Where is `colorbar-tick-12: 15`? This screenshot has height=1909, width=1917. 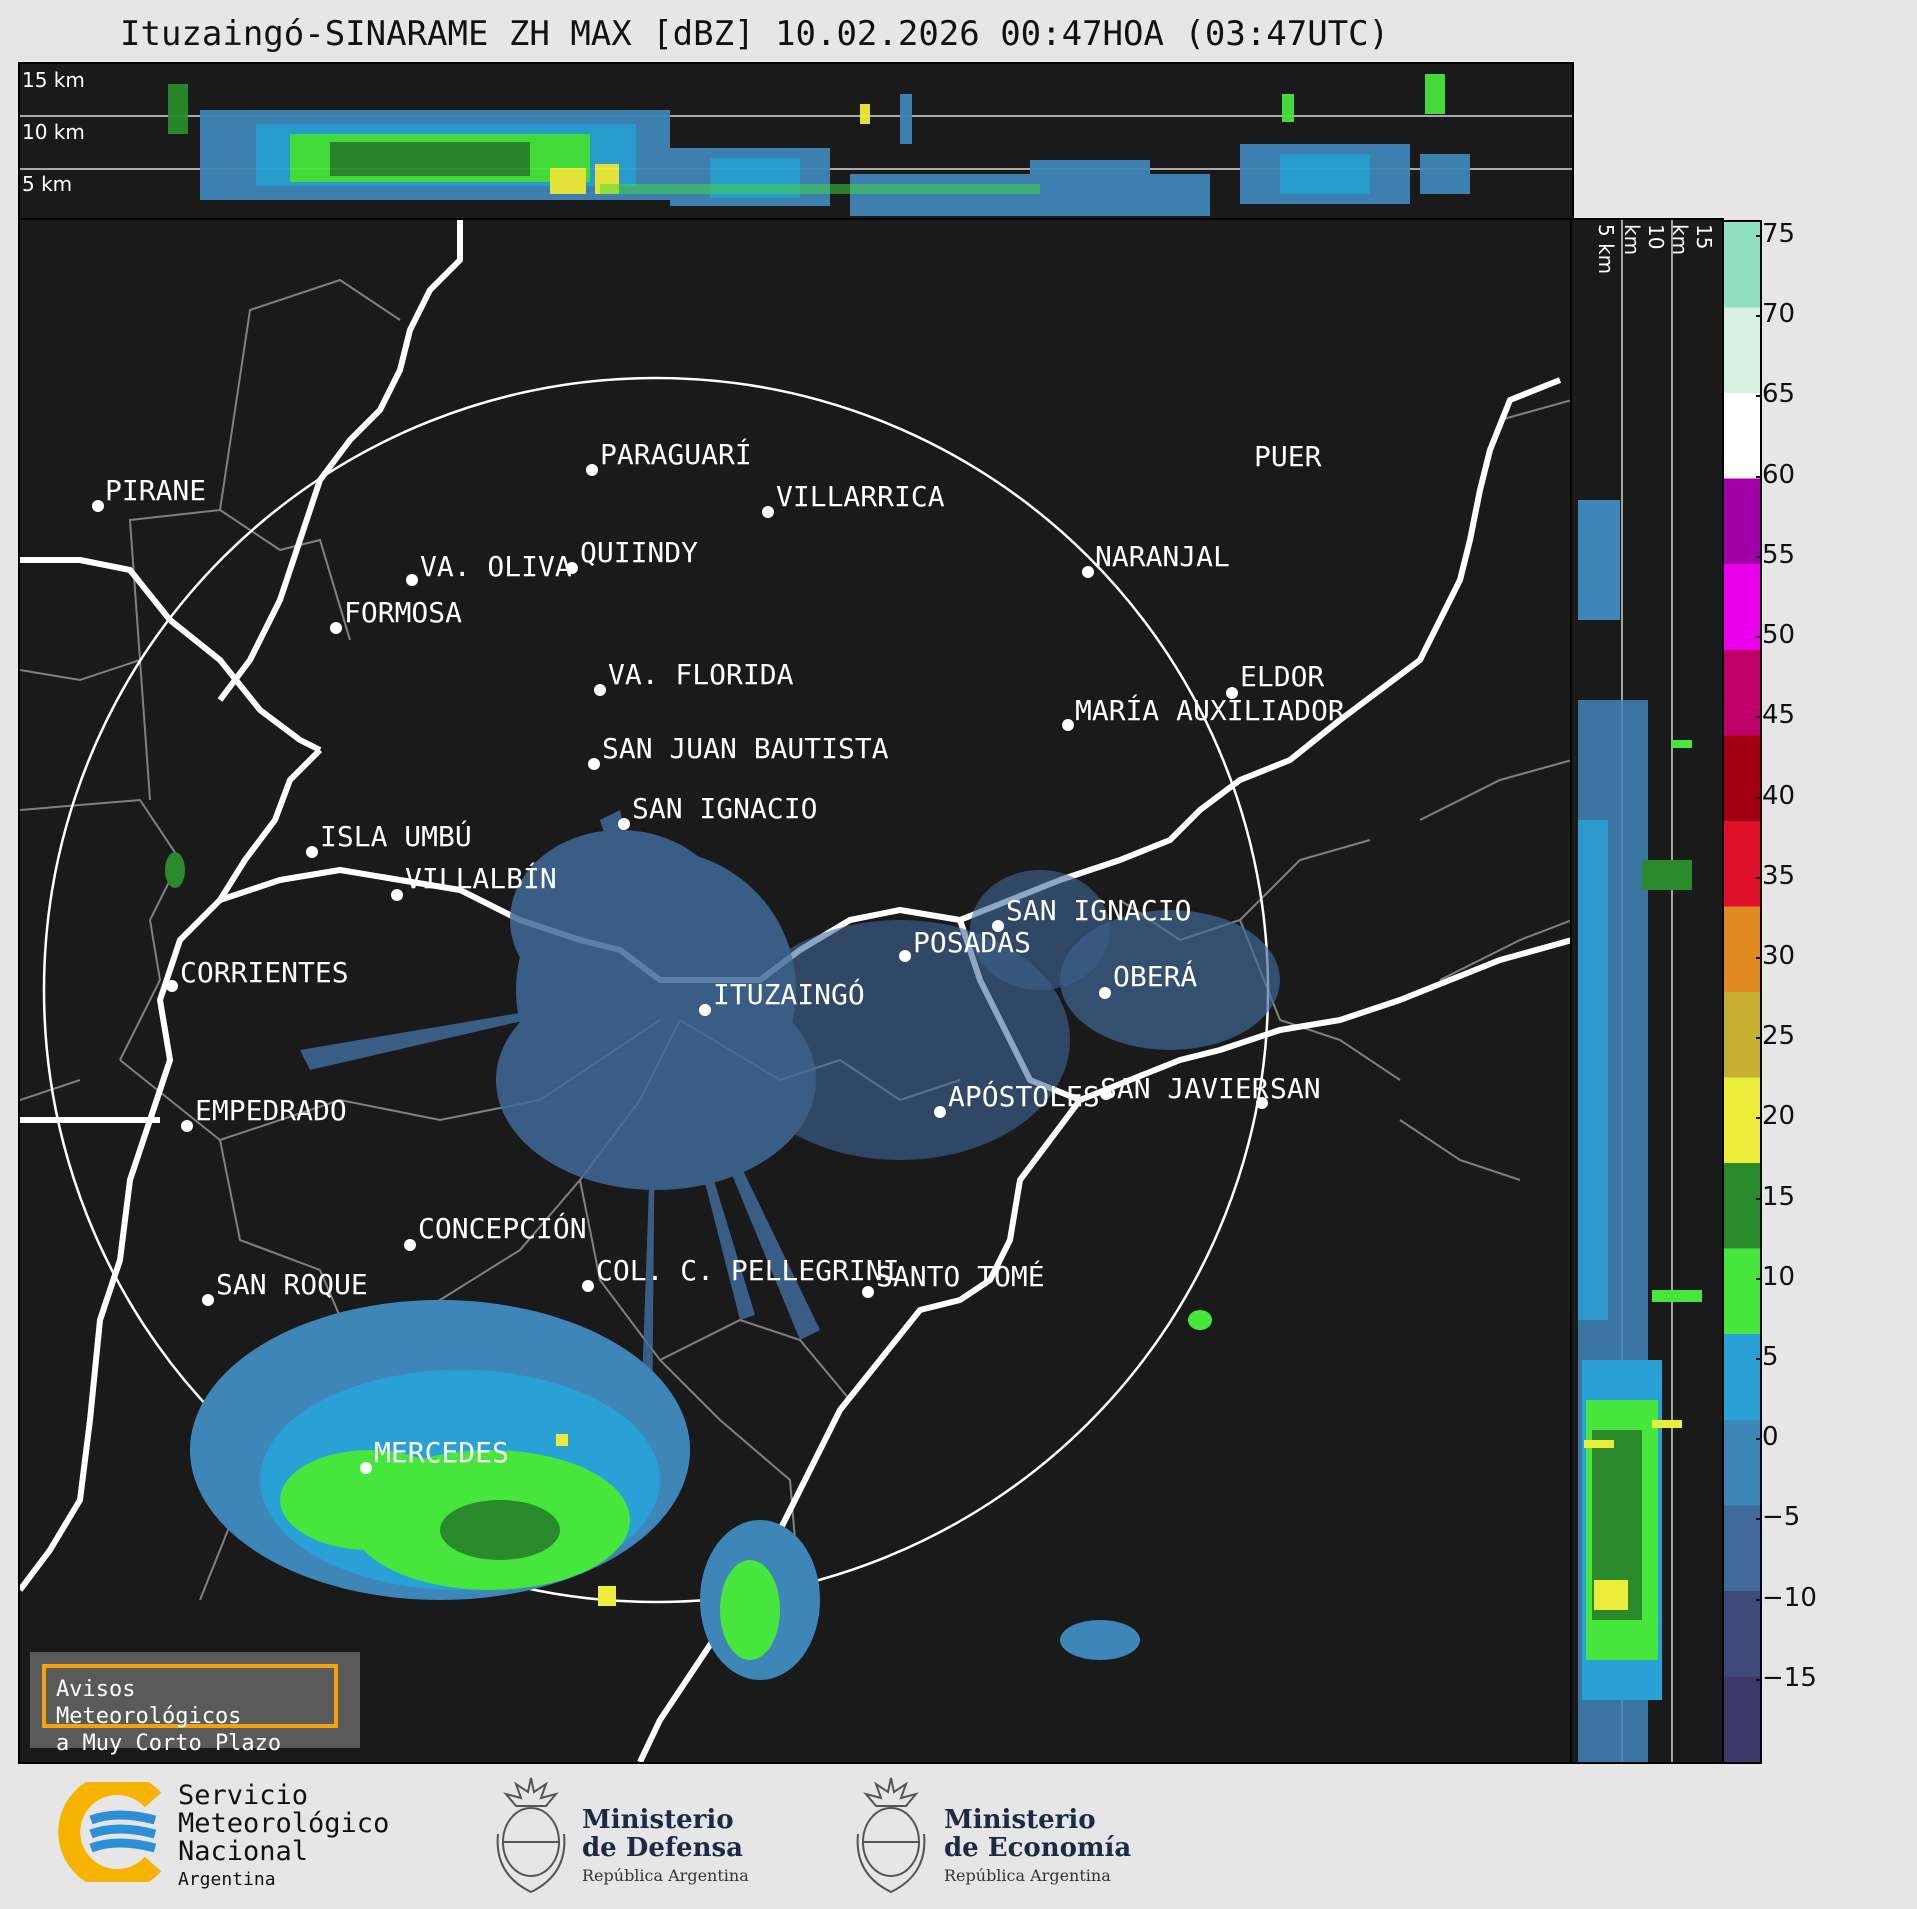 colorbar-tick-12: 15 is located at coordinates (1775, 1196).